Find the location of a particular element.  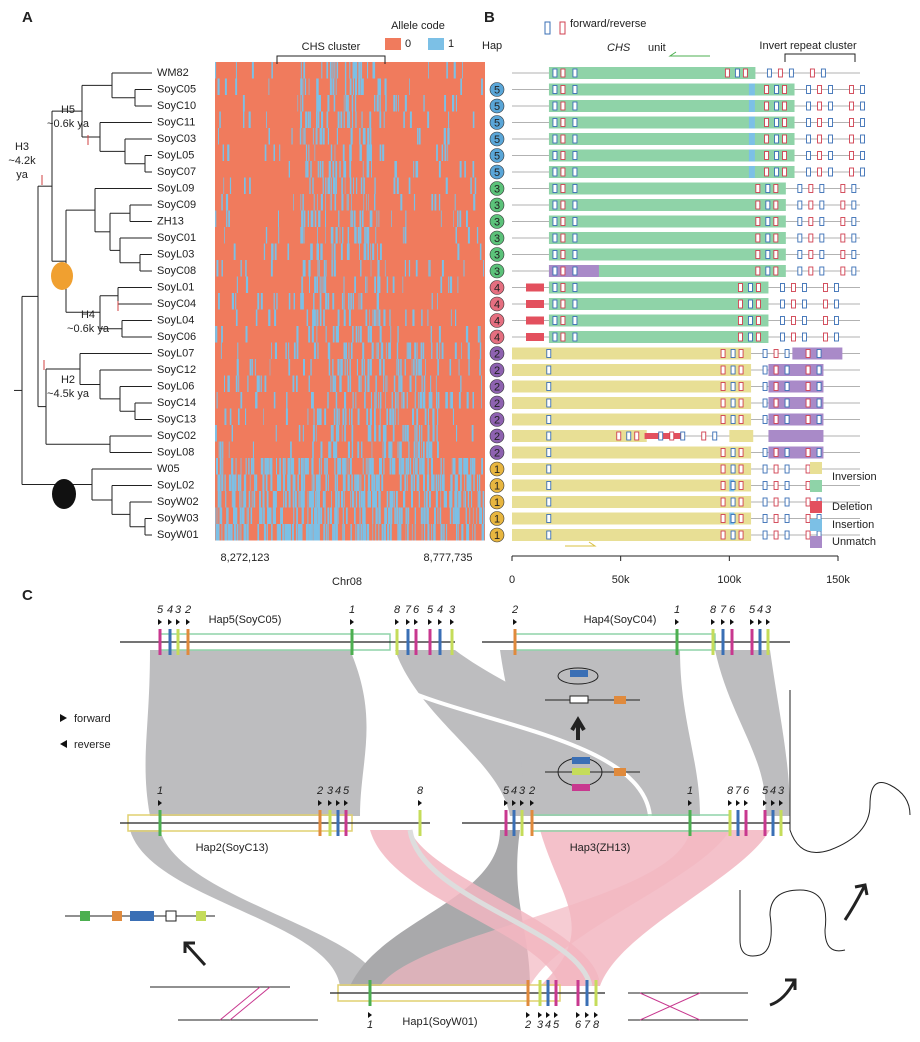

sample-name: SoyC12 is located at coordinates (176, 370).